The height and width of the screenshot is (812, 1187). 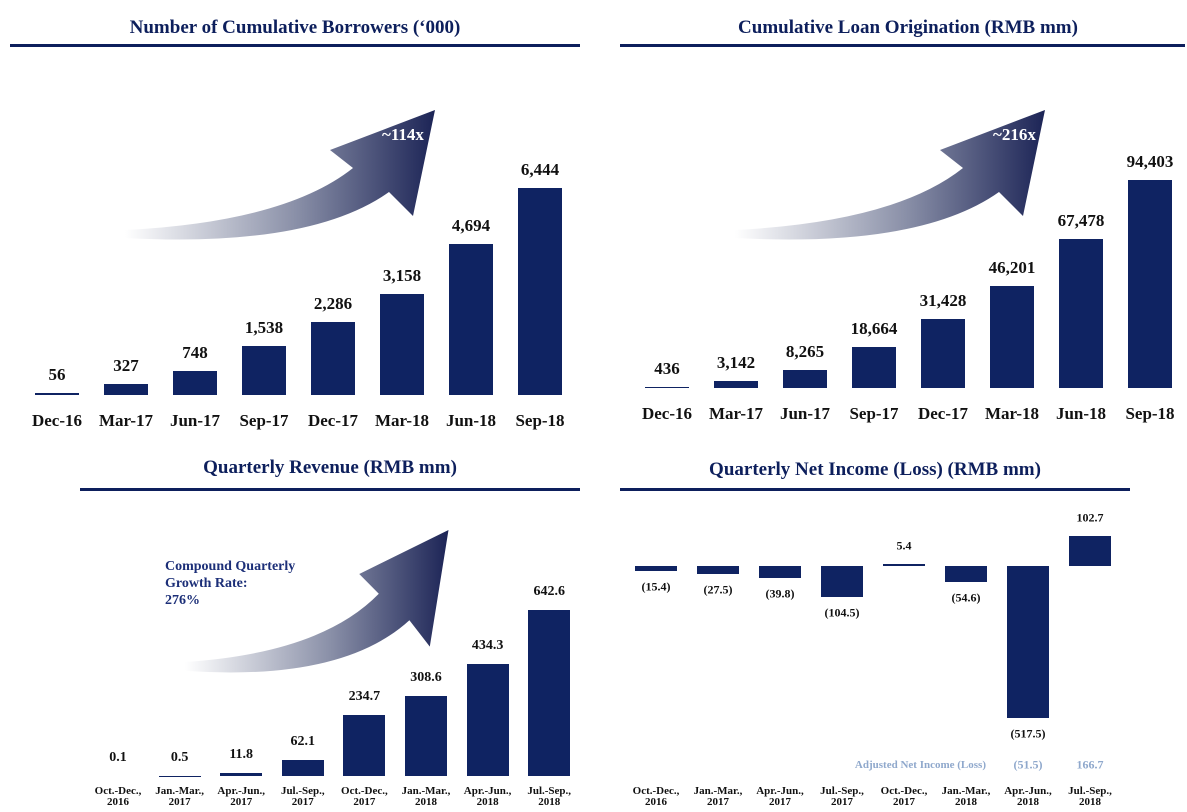 What do you see at coordinates (1028, 764) in the screenshot?
I see `adjusted-value: (51.5)` at bounding box center [1028, 764].